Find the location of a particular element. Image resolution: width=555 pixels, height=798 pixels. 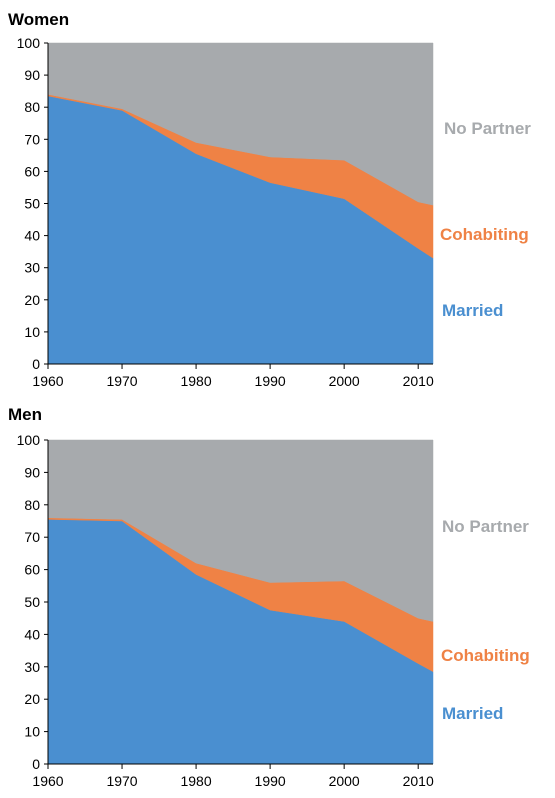

chart-title: Men is located at coordinates (25, 414).